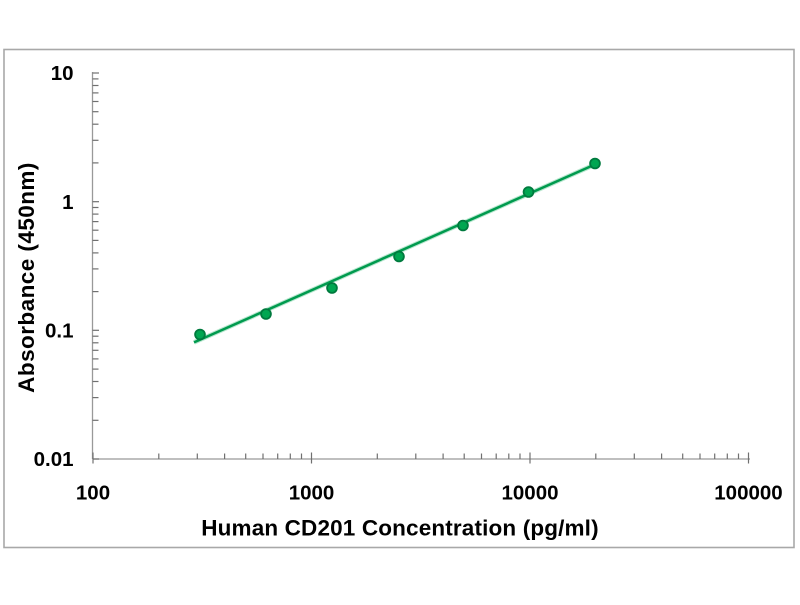 This screenshot has height=605, width=800. I want to click on svg-text: 10000, so click(529, 493).